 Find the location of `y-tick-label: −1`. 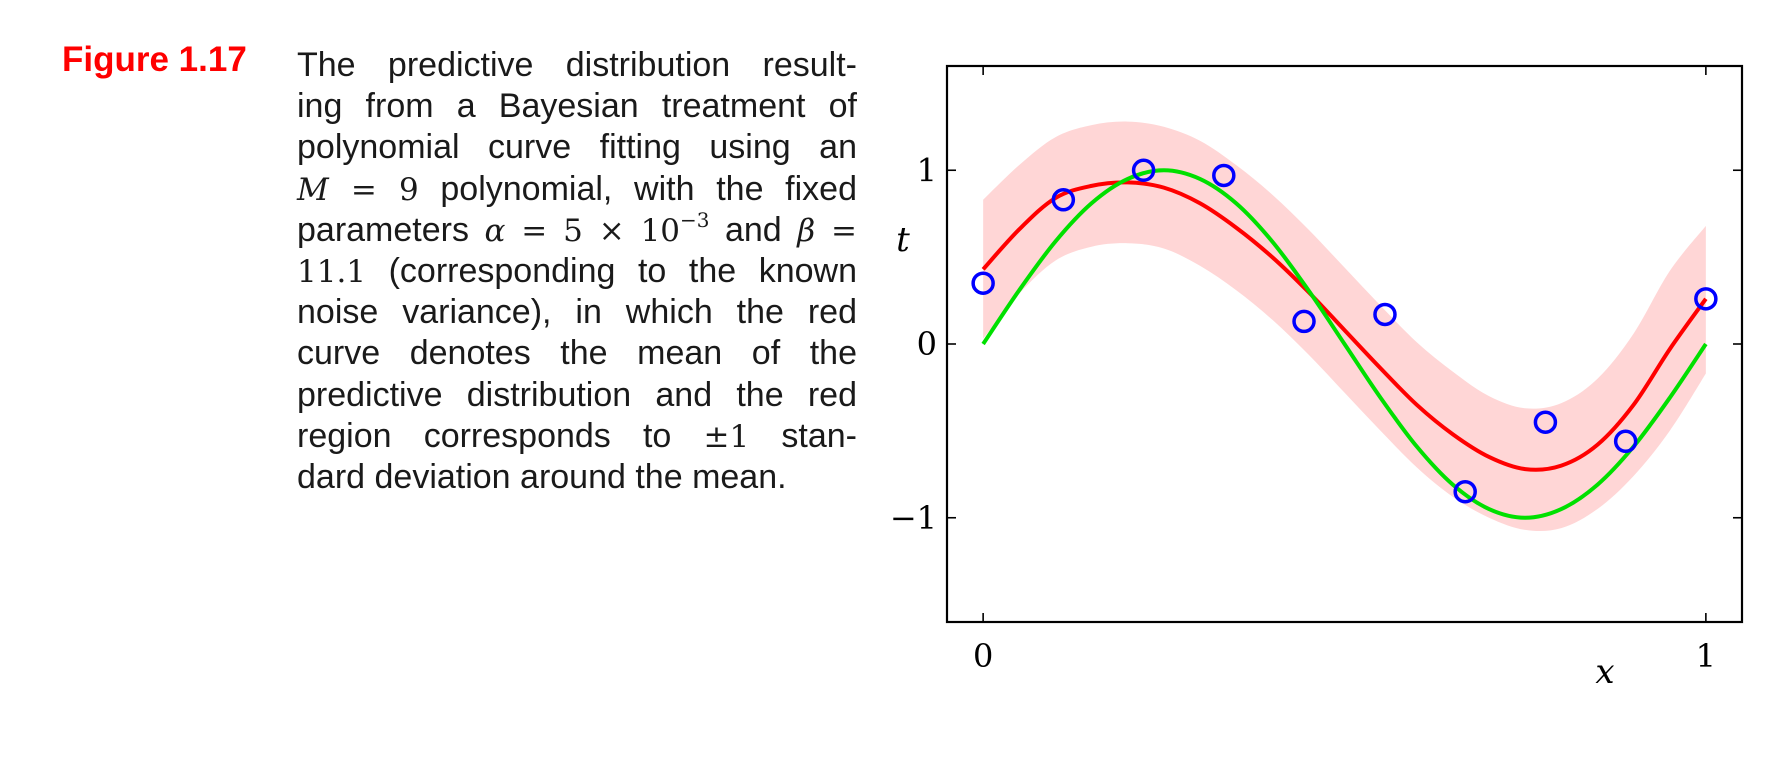

y-tick-label: −1 is located at coordinates (913, 518).